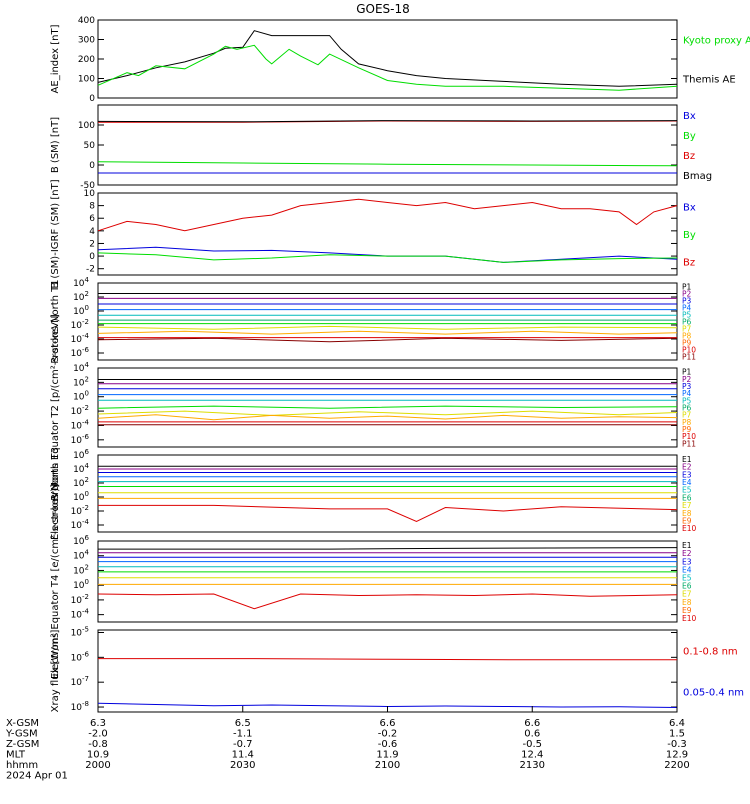 This screenshot has height=804, width=750. What do you see at coordinates (689, 236) in the screenshot?
I see `legend: Bx By Bz` at bounding box center [689, 236].